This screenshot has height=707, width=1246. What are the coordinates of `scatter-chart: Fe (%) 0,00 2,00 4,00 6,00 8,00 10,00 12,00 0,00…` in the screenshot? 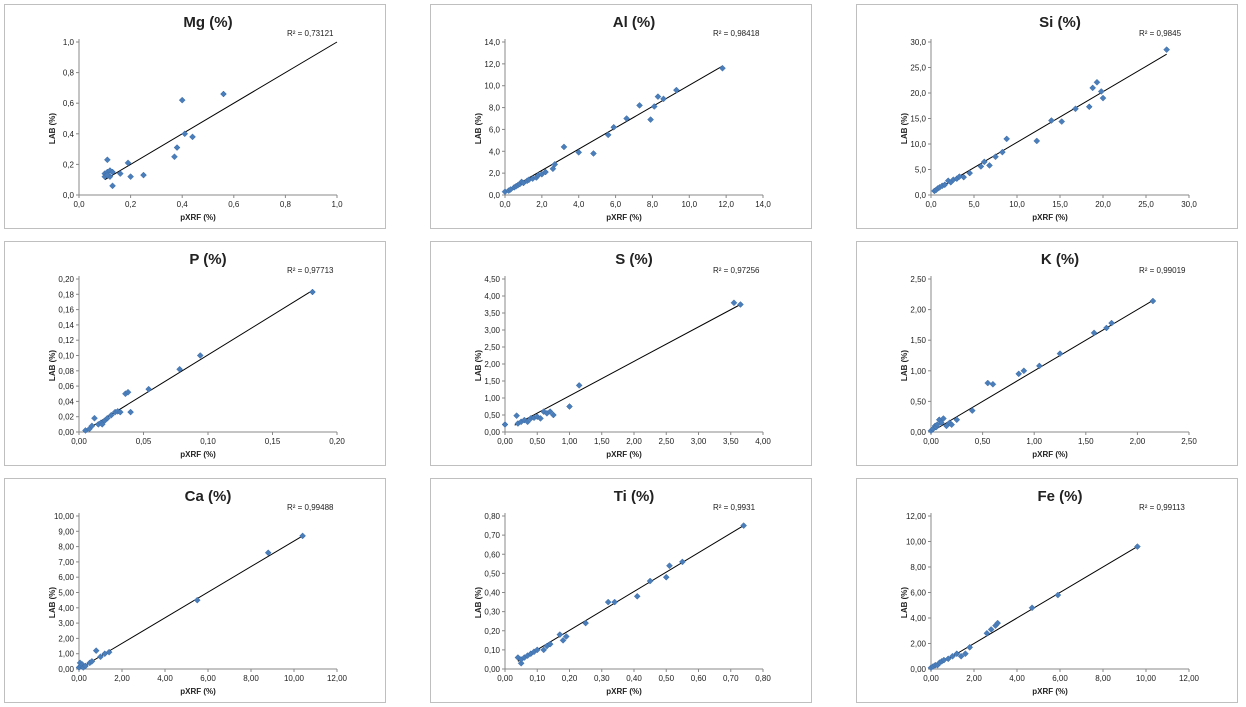 It's located at (1050, 592).